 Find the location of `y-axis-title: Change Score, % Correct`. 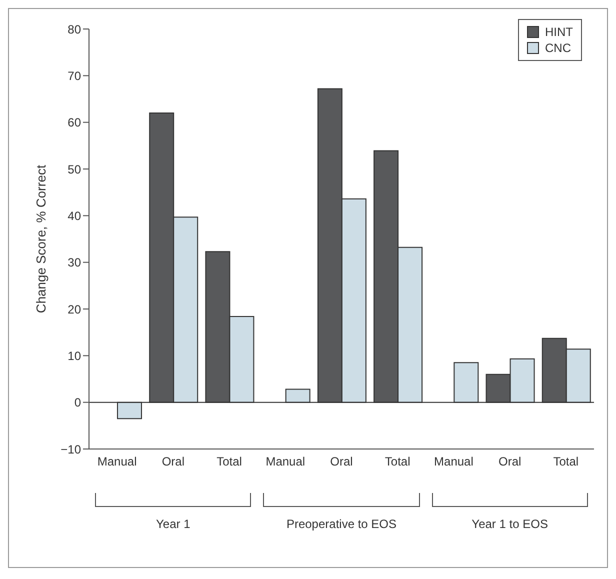

y-axis-title: Change Score, % Correct is located at coordinates (41, 239).